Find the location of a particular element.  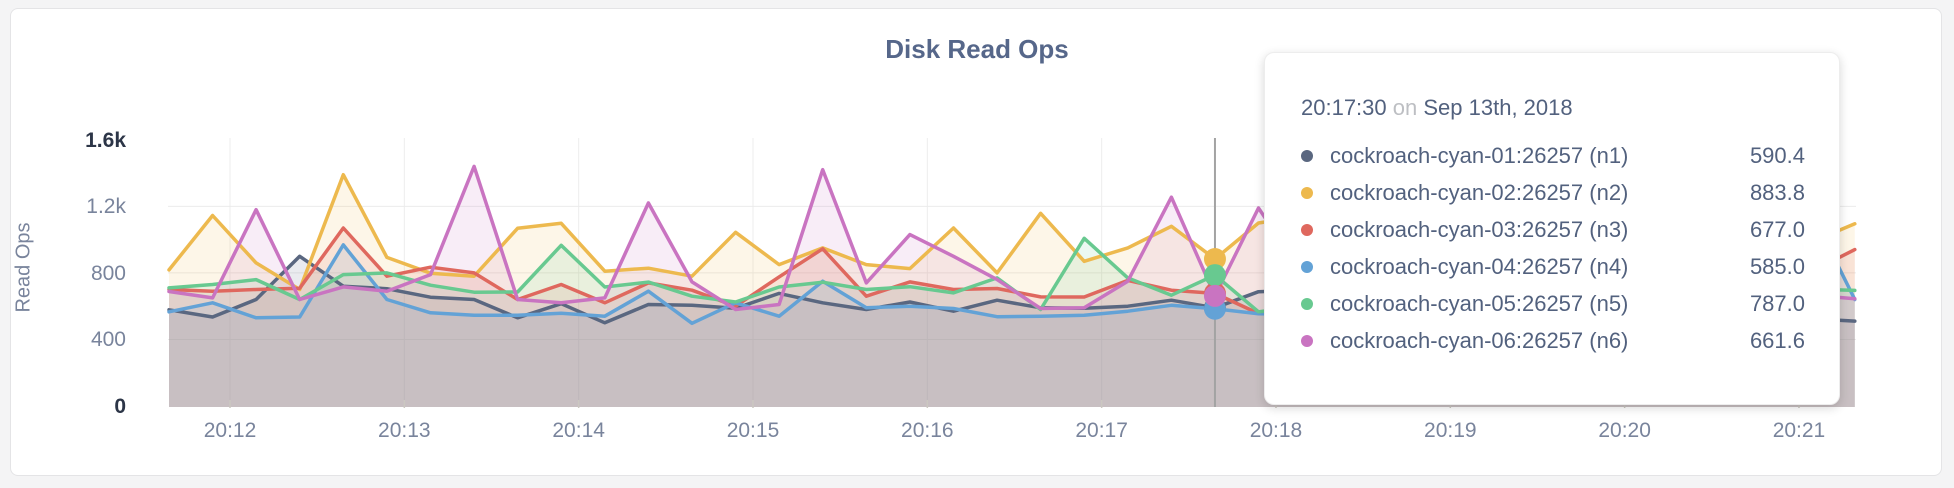

series-value: 661.6 is located at coordinates (1777, 340).